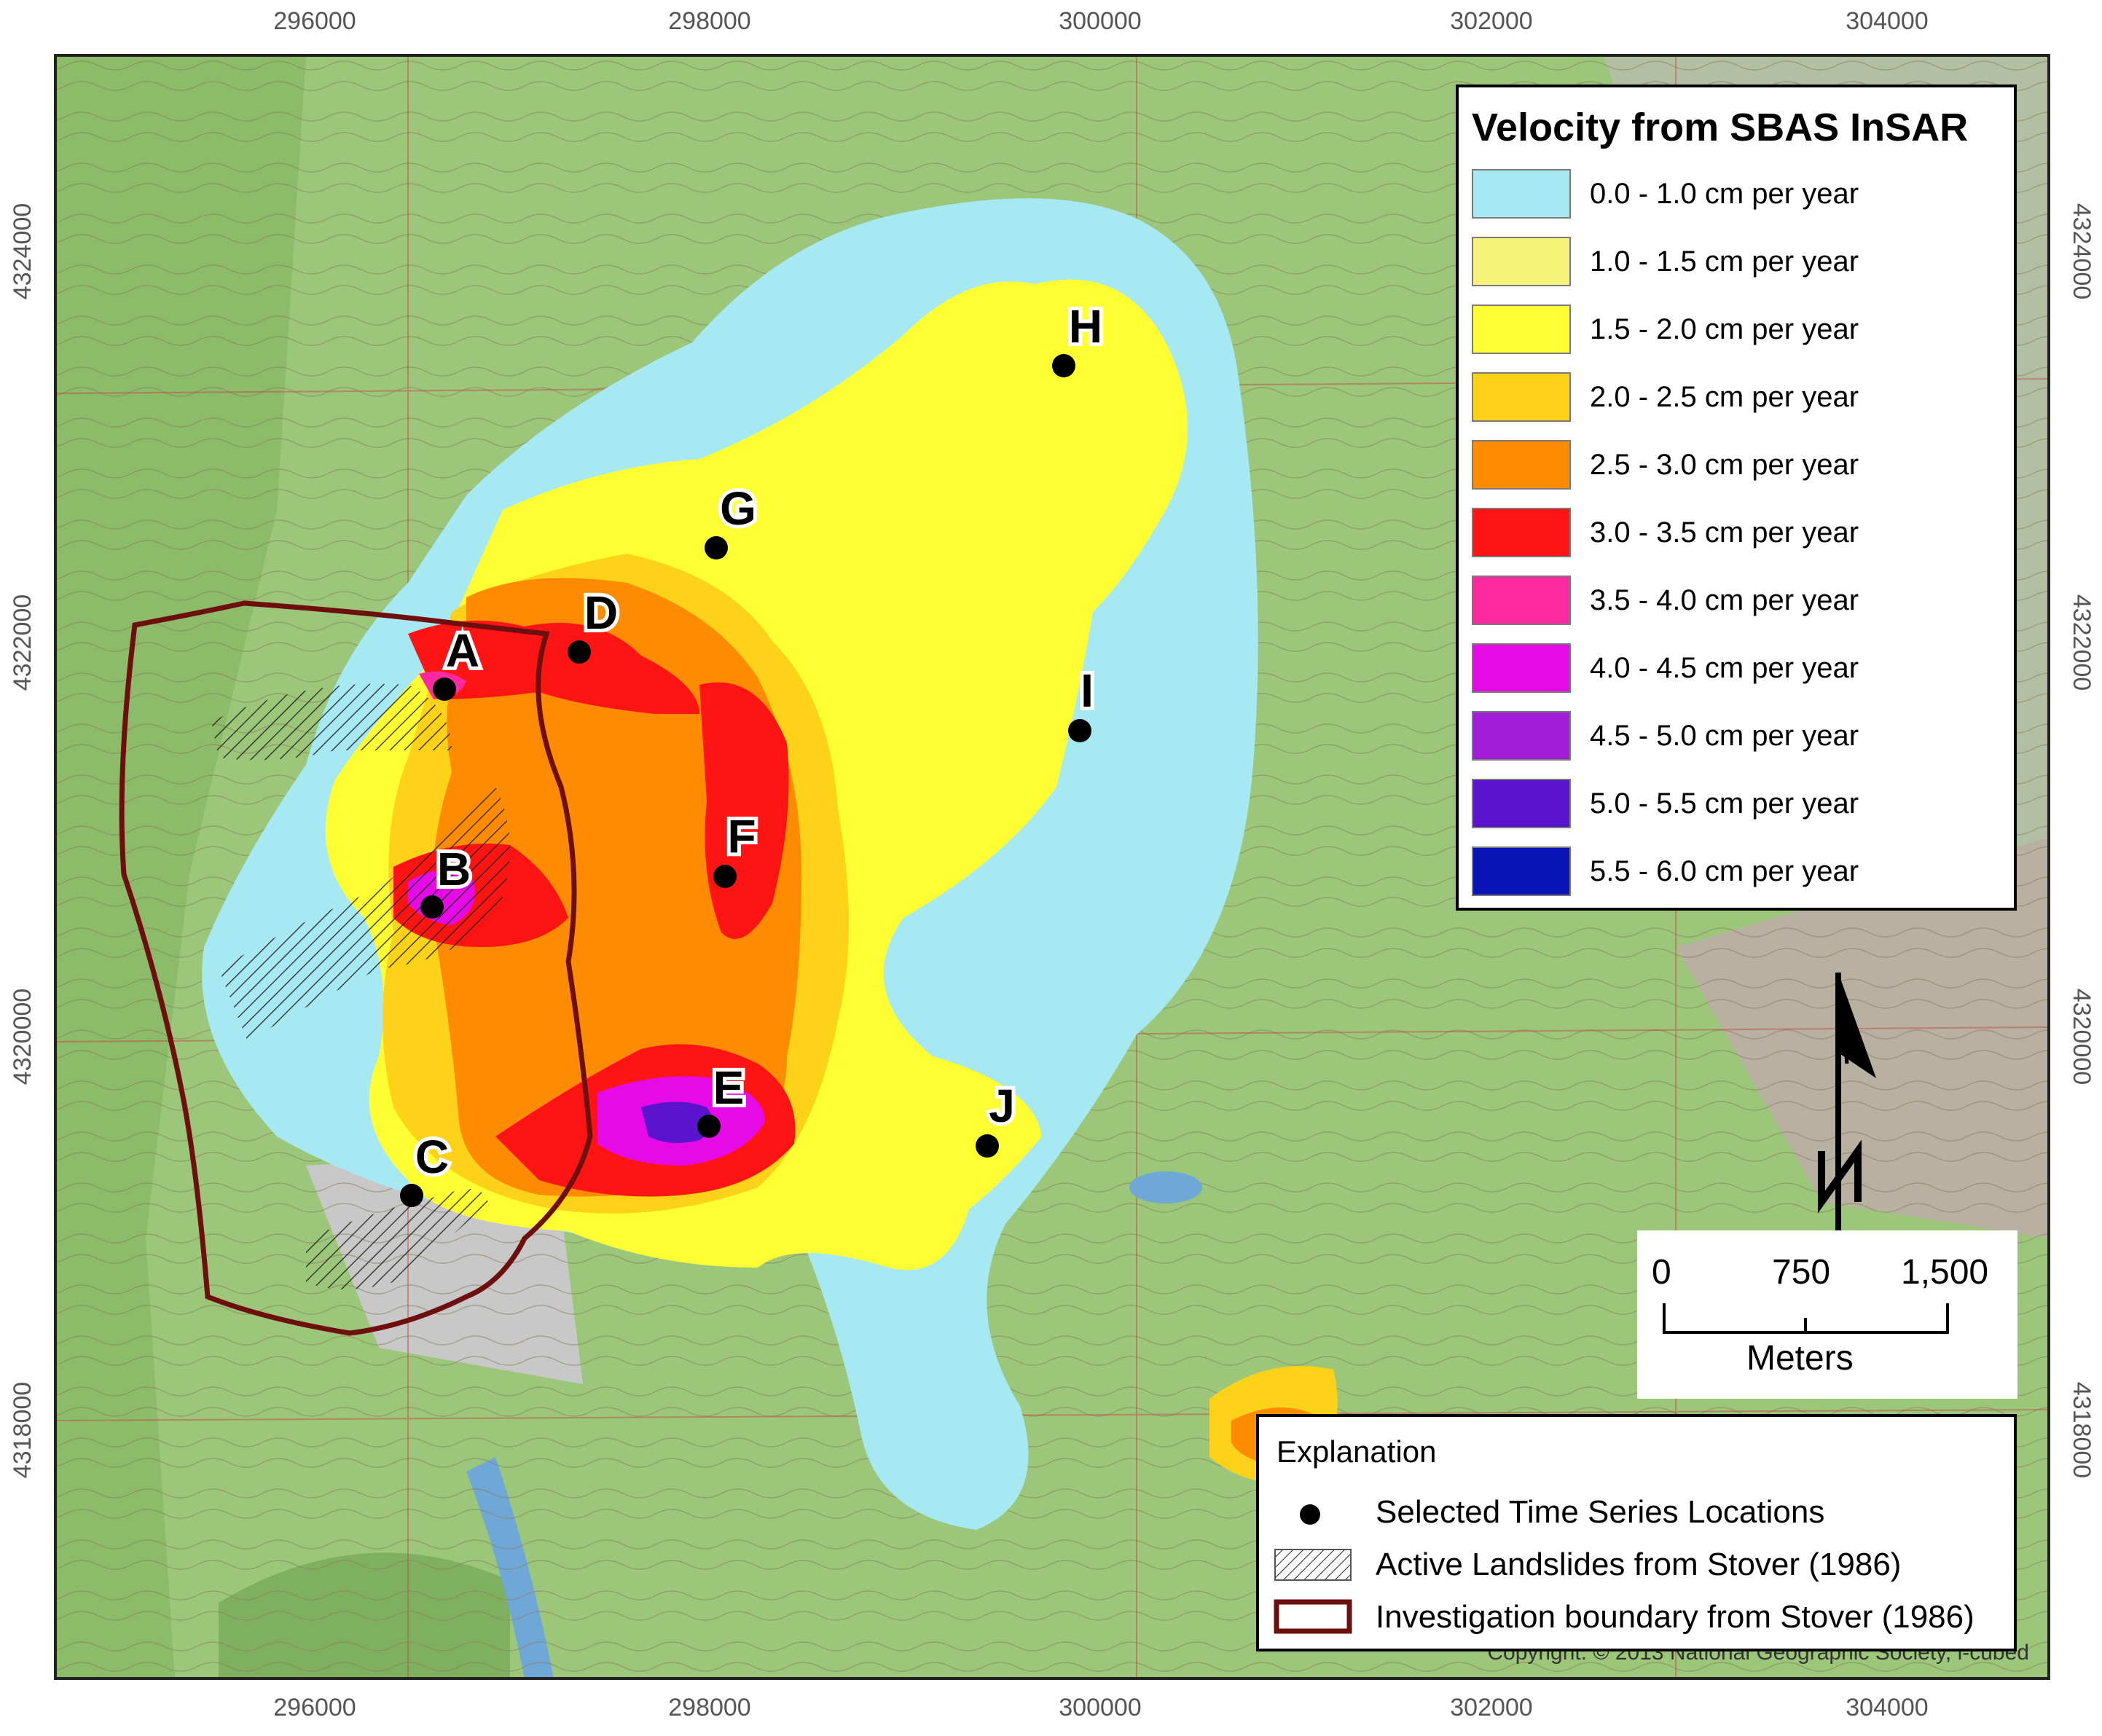  Describe the element at coordinates (729, 1087) in the screenshot. I see `point-label: E` at that location.